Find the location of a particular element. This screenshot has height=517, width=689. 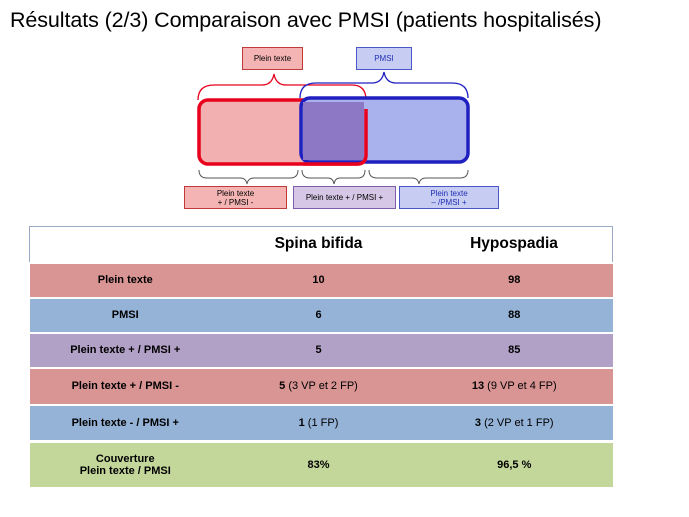

cell-spina-main: 6 is located at coordinates (318, 315).